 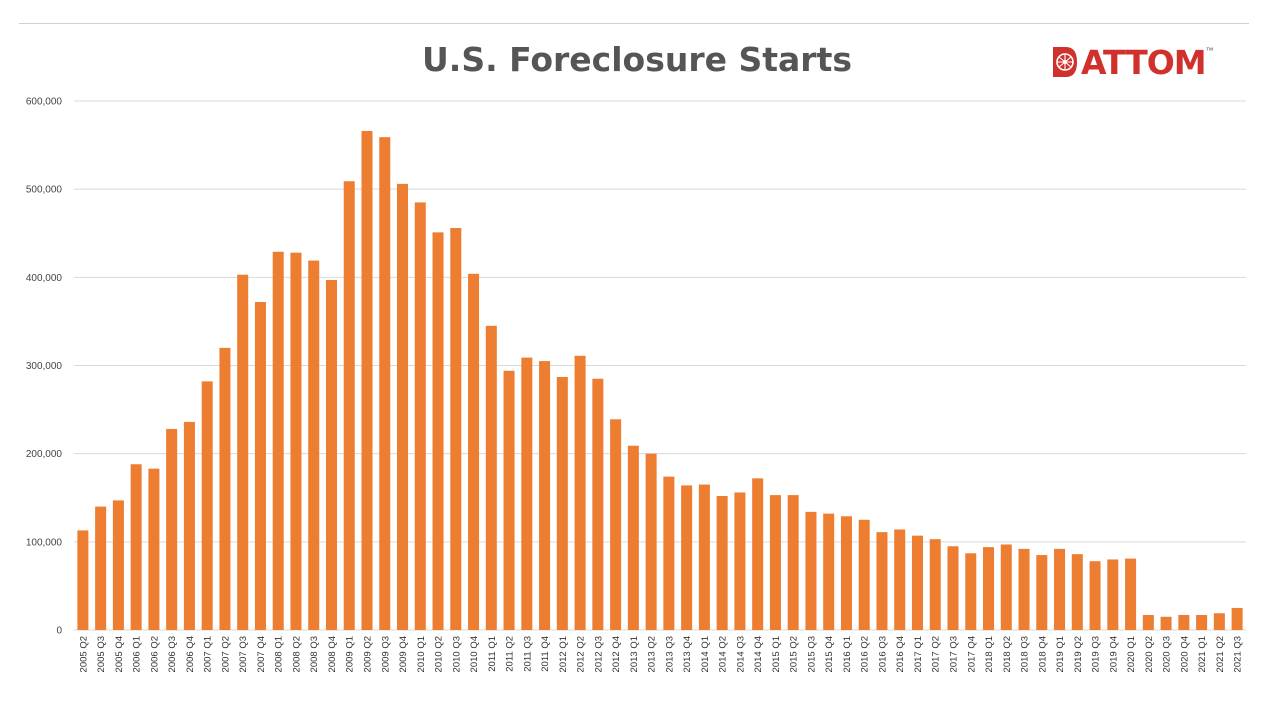 What do you see at coordinates (1144, 62) in the screenshot?
I see `attom-logo-text: ATTOM` at bounding box center [1144, 62].